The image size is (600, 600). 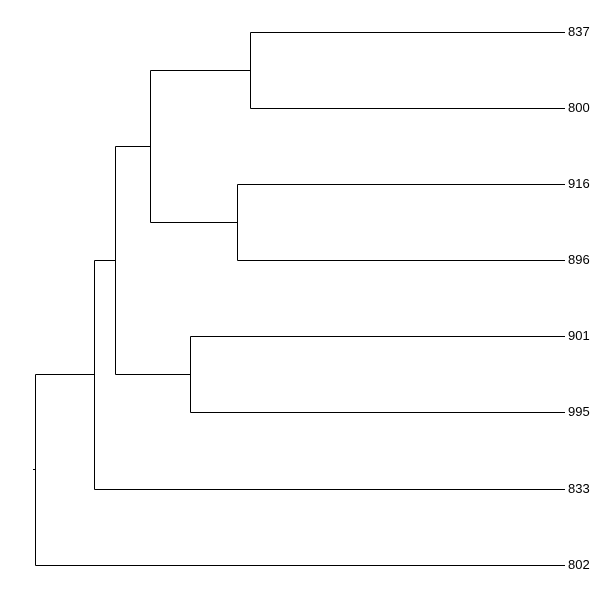 What do you see at coordinates (579, 183) in the screenshot?
I see `leaf-label: 916` at bounding box center [579, 183].